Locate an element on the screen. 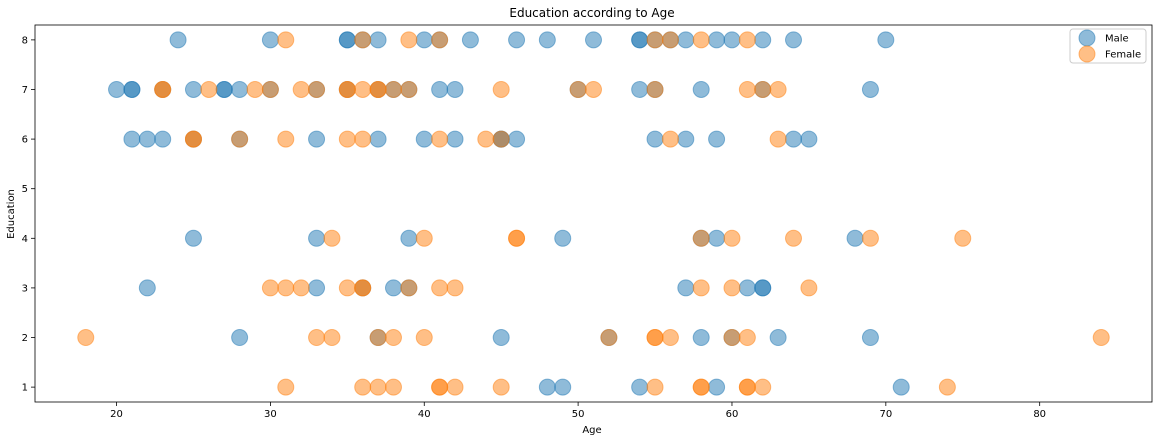  x-tick-label: 20 is located at coordinates (116, 414).